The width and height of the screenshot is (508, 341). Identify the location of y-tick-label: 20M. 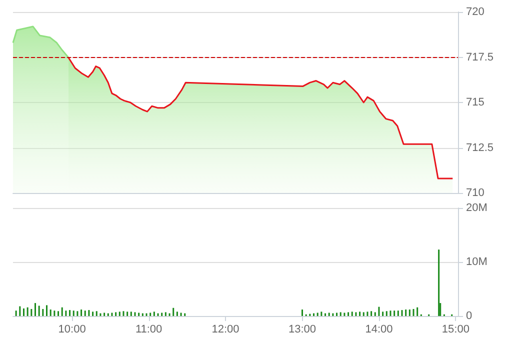
(477, 208).